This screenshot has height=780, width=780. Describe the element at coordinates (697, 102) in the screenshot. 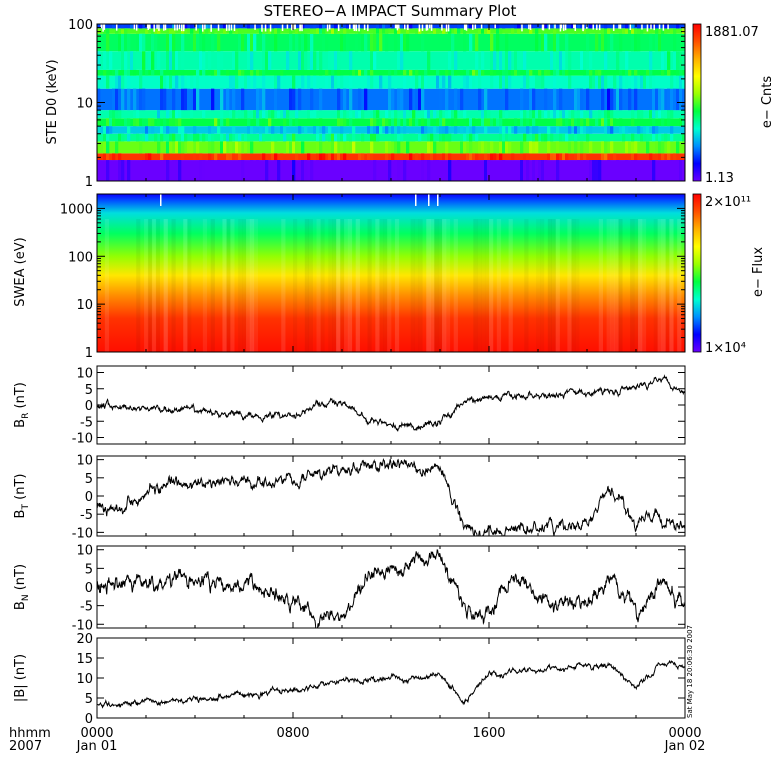

I see `ste-colorbar` at that location.